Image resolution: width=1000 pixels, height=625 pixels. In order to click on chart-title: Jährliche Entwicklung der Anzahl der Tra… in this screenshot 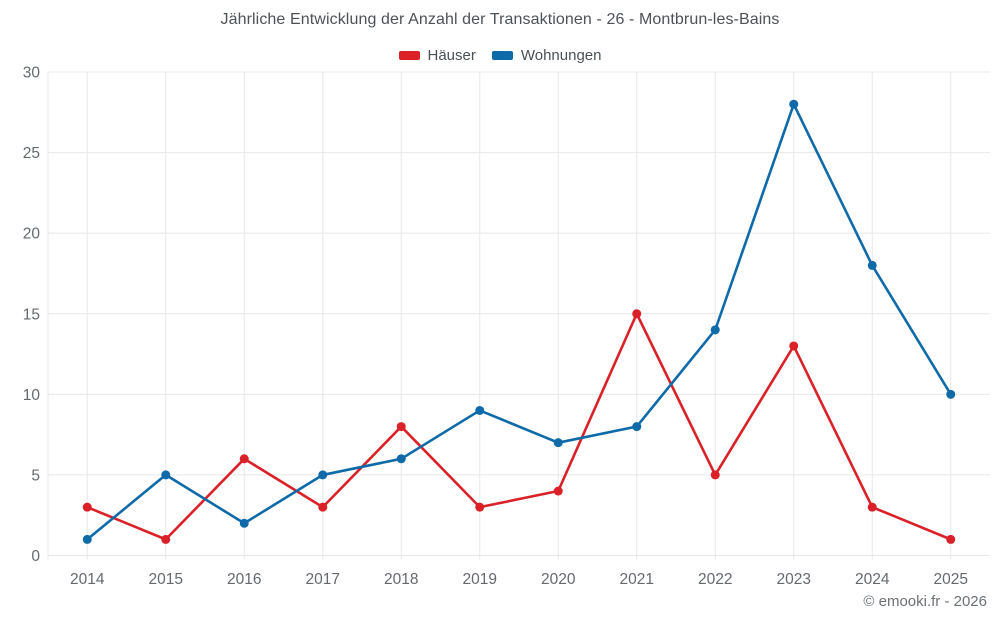, I will do `click(500, 19)`.